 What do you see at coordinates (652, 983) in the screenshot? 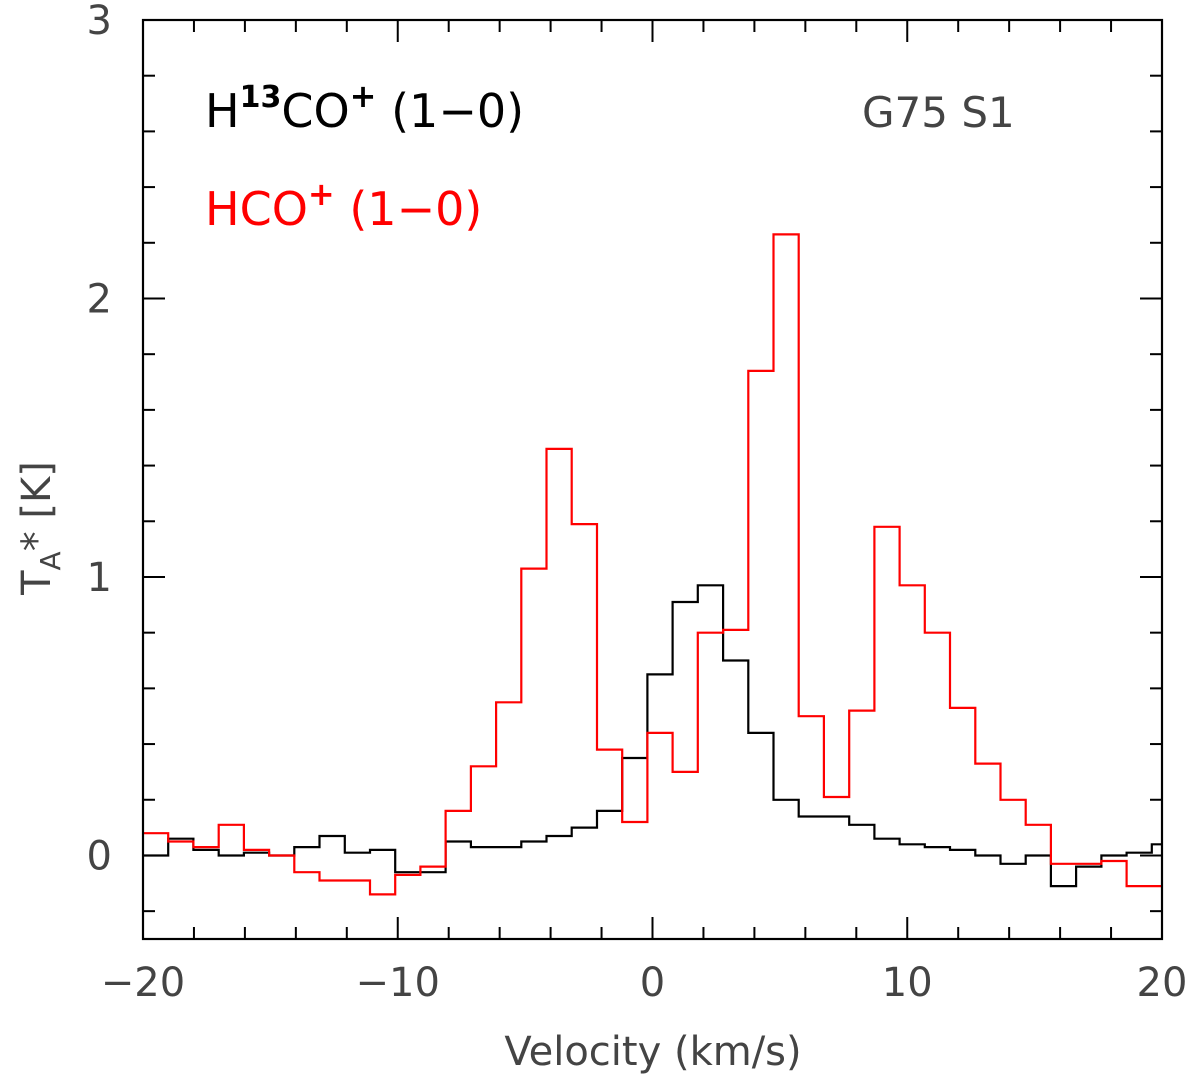
I see `x-tick-label: 0` at bounding box center [652, 983].